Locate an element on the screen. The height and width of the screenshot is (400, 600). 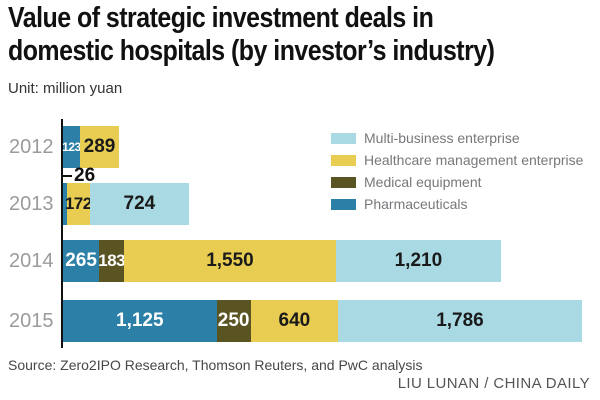
legend-item-healthcare-management-enterprise: Healthcare management enterprise is located at coordinates (457, 160).